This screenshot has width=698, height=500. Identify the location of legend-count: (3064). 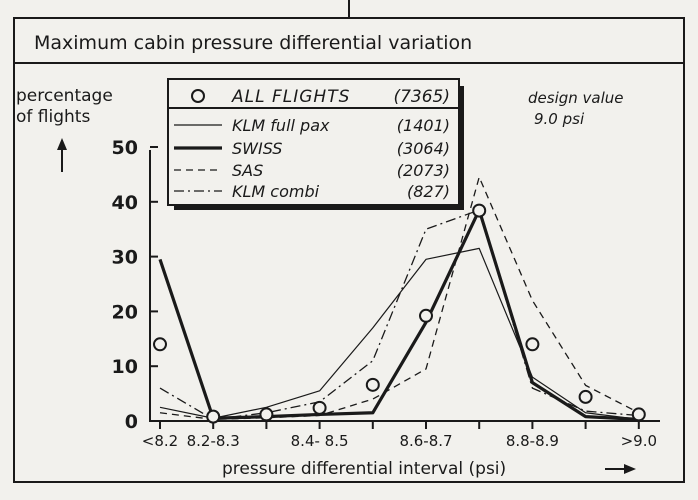
(423, 148).